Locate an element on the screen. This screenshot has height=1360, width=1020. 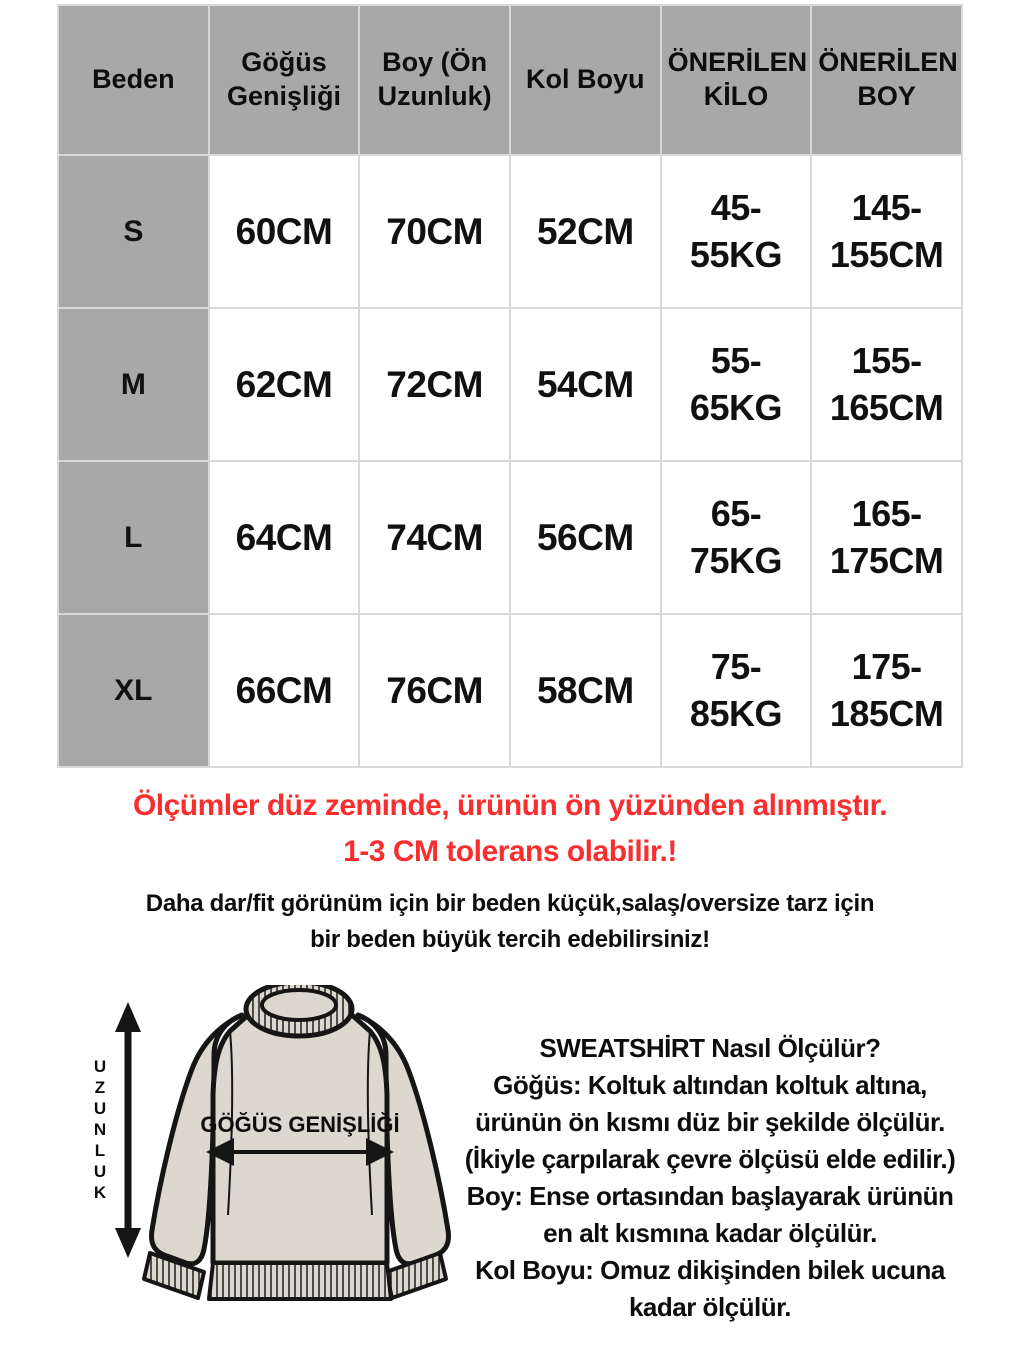
height-range: 145- 155CM is located at coordinates (886, 231).